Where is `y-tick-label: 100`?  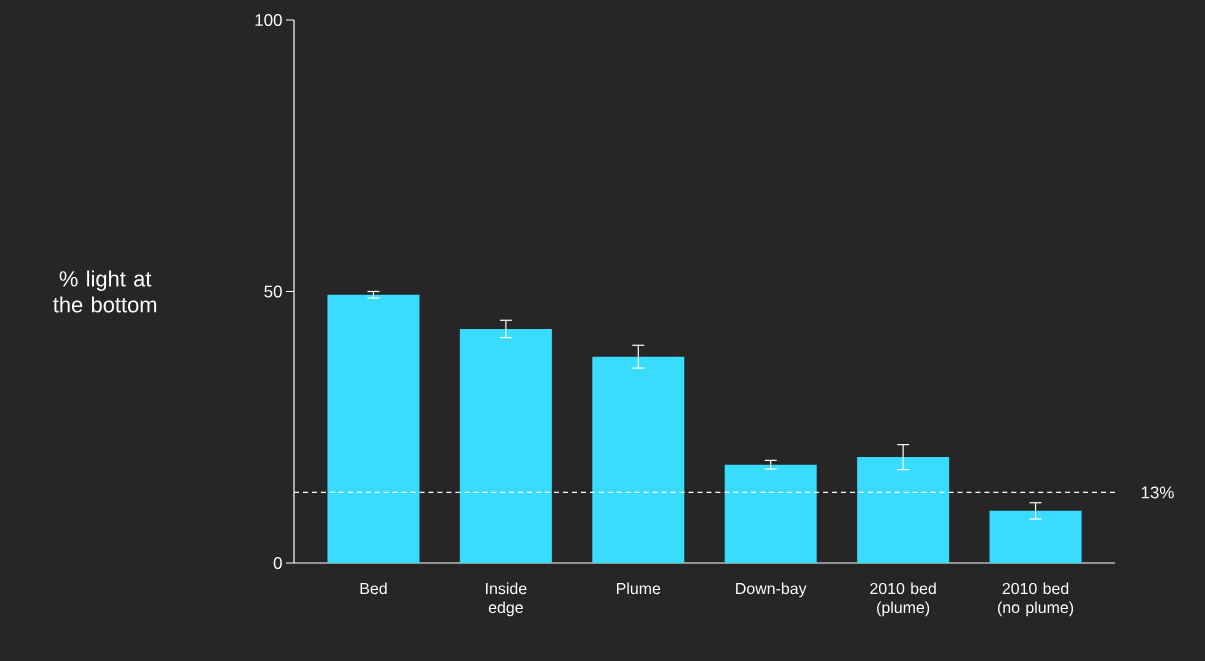 y-tick-label: 100 is located at coordinates (268, 19).